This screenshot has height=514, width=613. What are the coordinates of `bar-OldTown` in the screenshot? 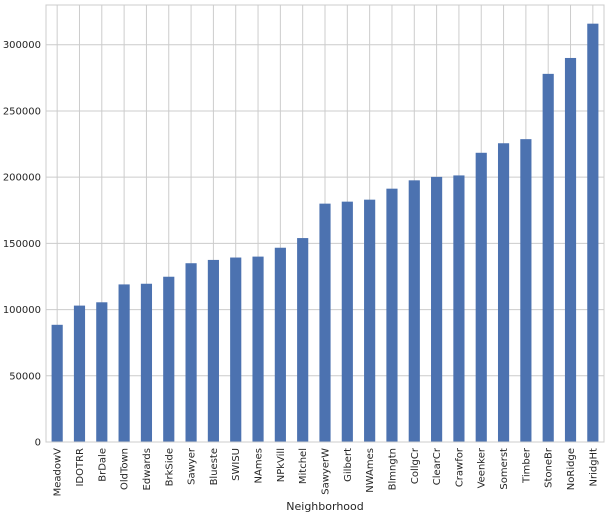 It's located at (124, 363).